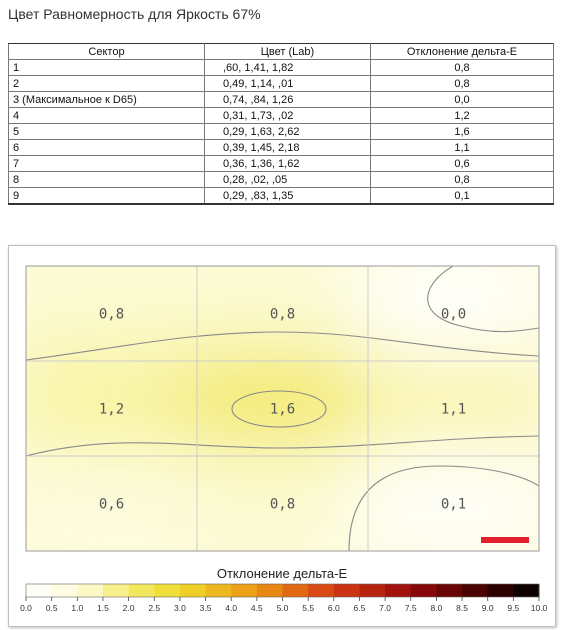 The image size is (566, 630). Describe the element at coordinates (77, 608) in the screenshot. I see `colorbar-tick-label: 1.0` at that location.